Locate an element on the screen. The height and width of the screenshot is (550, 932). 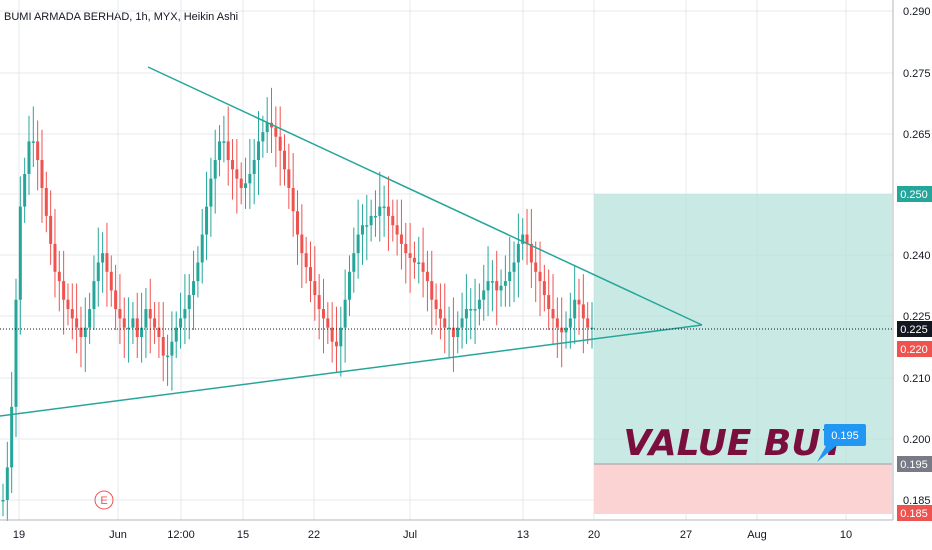
x-tick-5: Jul is located at coordinates (410, 535).